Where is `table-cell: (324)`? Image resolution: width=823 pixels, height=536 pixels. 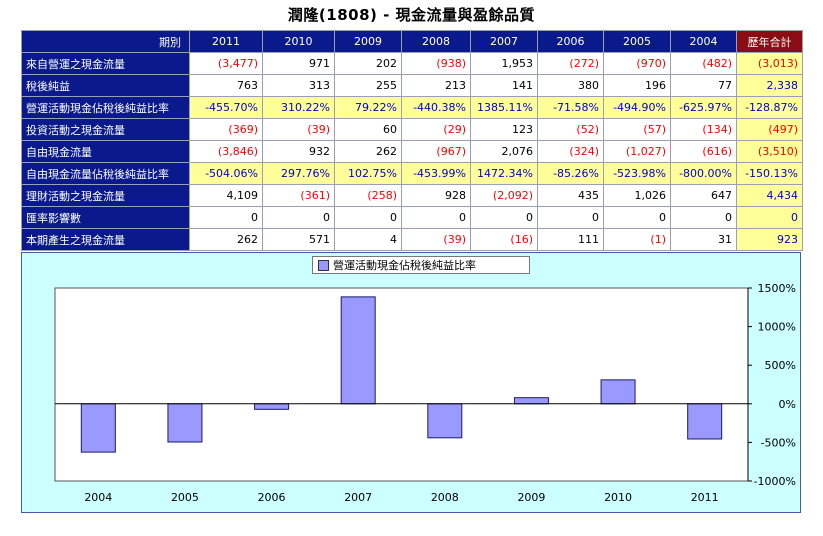 table-cell: (324) is located at coordinates (570, 151).